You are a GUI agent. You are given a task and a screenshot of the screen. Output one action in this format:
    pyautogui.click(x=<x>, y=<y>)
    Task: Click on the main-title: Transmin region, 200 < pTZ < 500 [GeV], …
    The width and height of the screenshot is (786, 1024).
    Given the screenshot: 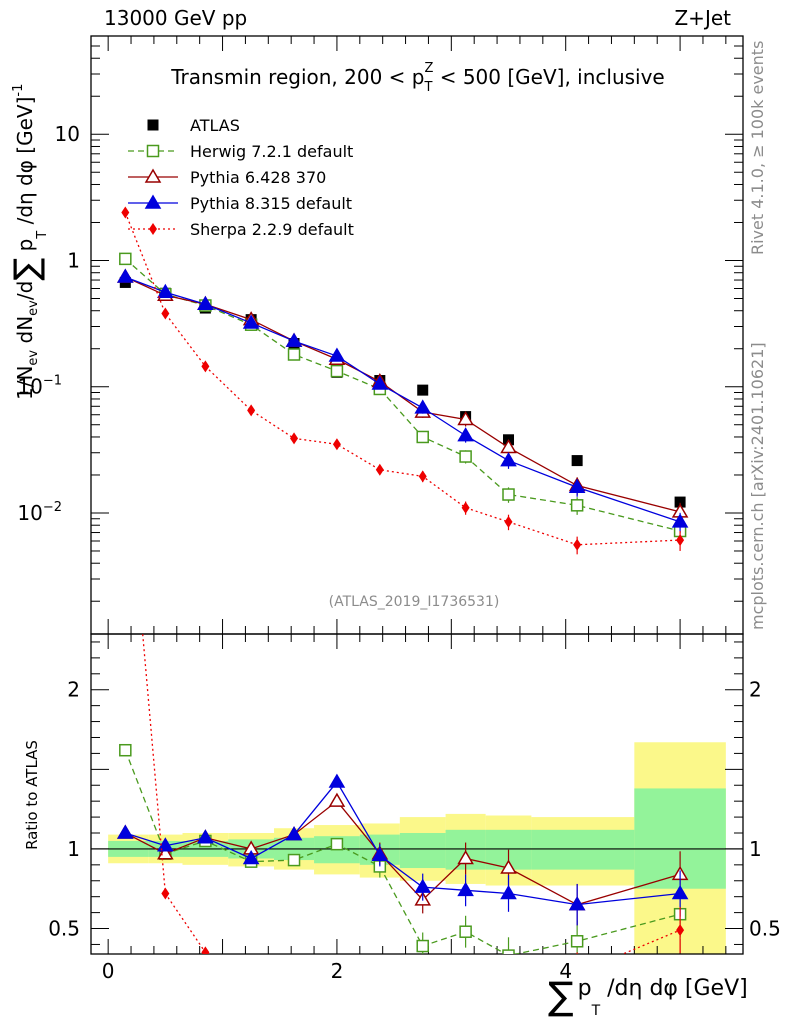 What is the action you would take?
    pyautogui.click(x=417, y=78)
    